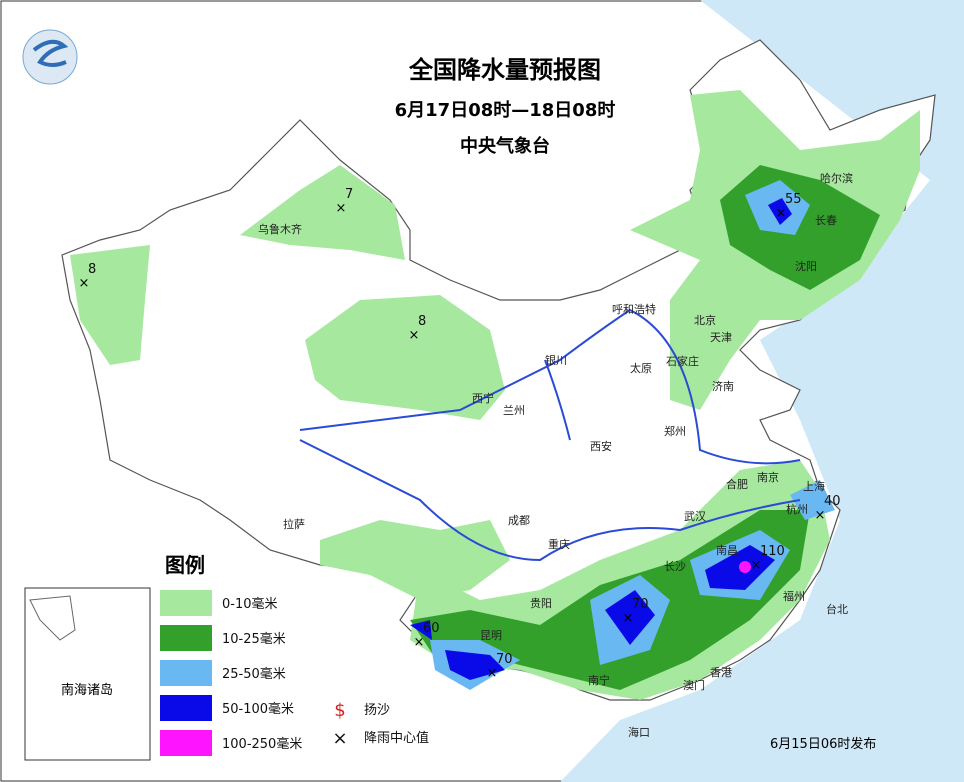  What do you see at coordinates (377, 710) in the screenshot?
I see `legend-label: 扬沙` at bounding box center [377, 710].